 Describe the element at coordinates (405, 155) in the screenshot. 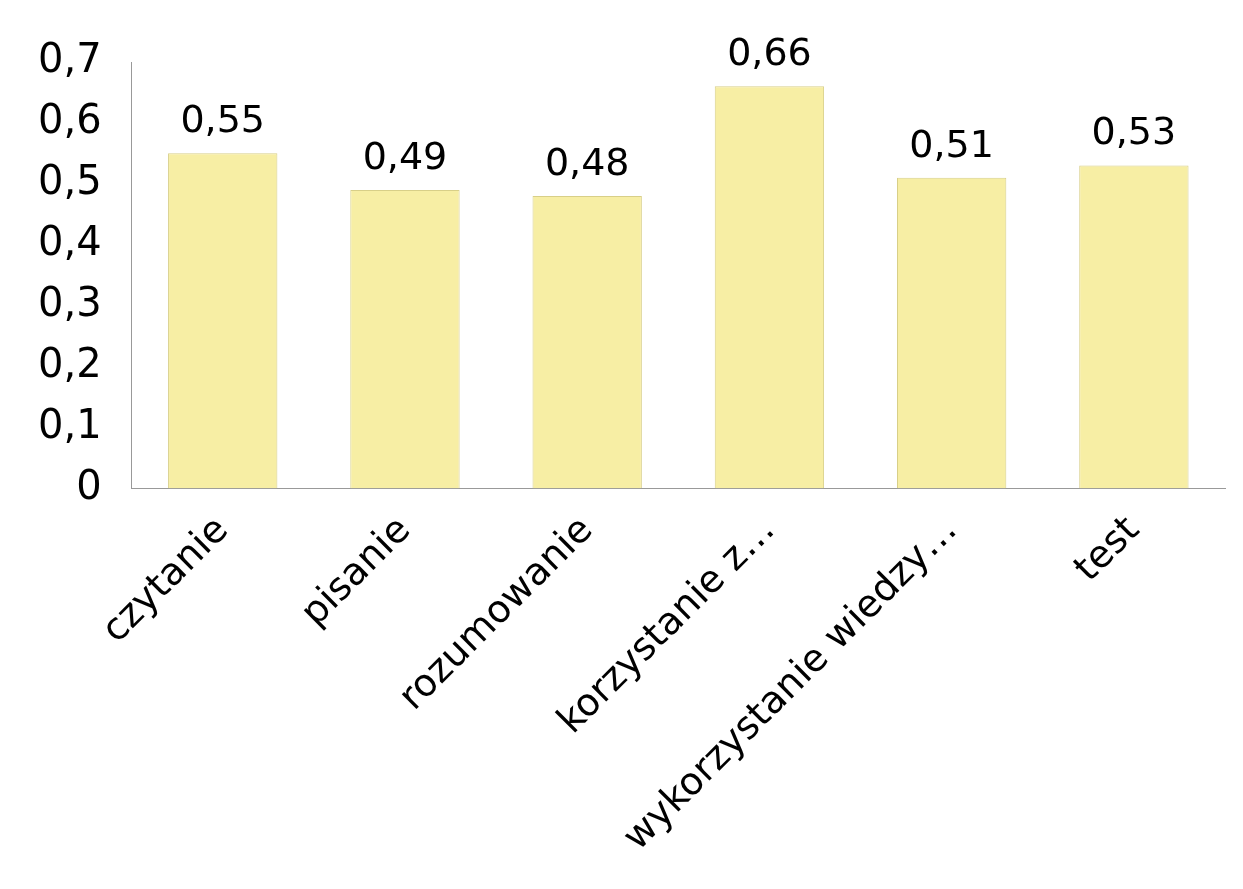

I see `data-label: 0,49` at that location.